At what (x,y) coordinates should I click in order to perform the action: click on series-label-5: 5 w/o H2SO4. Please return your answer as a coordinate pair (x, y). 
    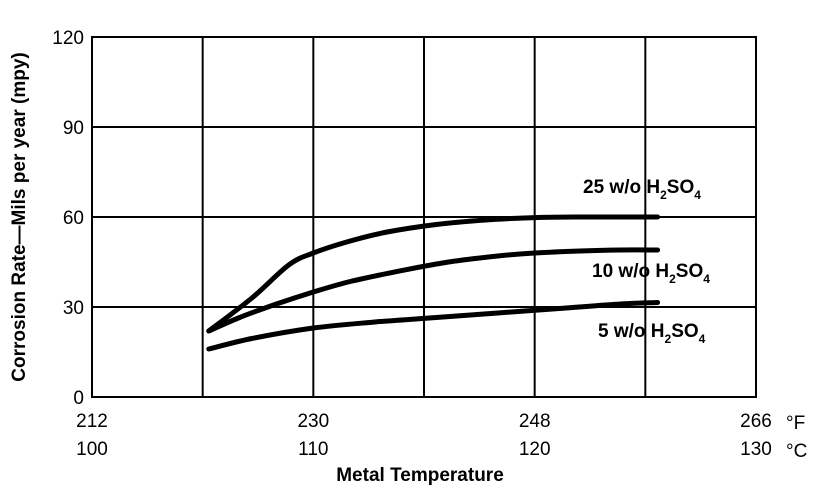
    Looking at the image, I should click on (652, 333).